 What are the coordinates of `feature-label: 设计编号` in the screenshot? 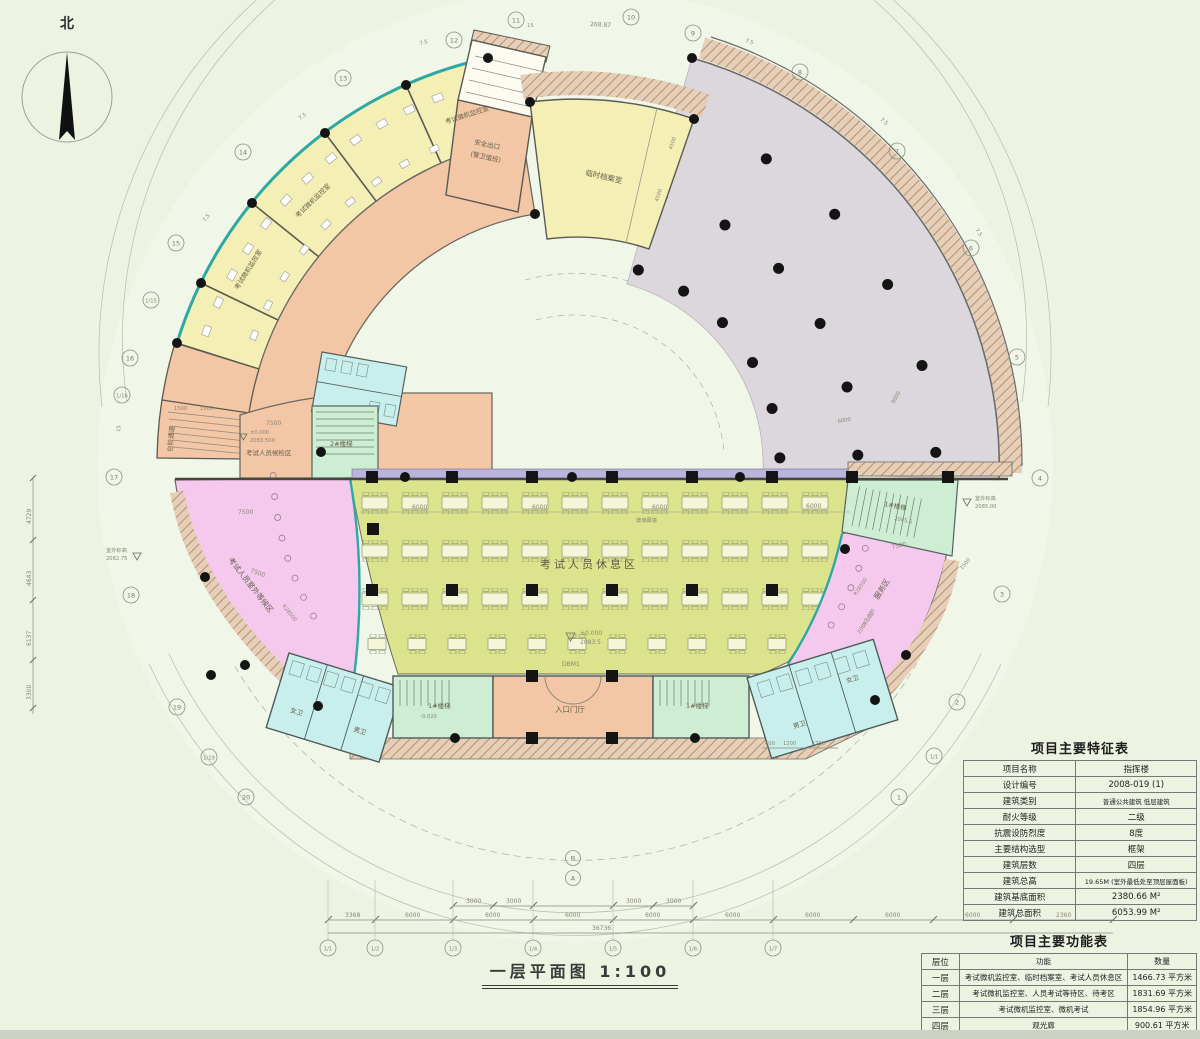 It's located at (1019, 784).